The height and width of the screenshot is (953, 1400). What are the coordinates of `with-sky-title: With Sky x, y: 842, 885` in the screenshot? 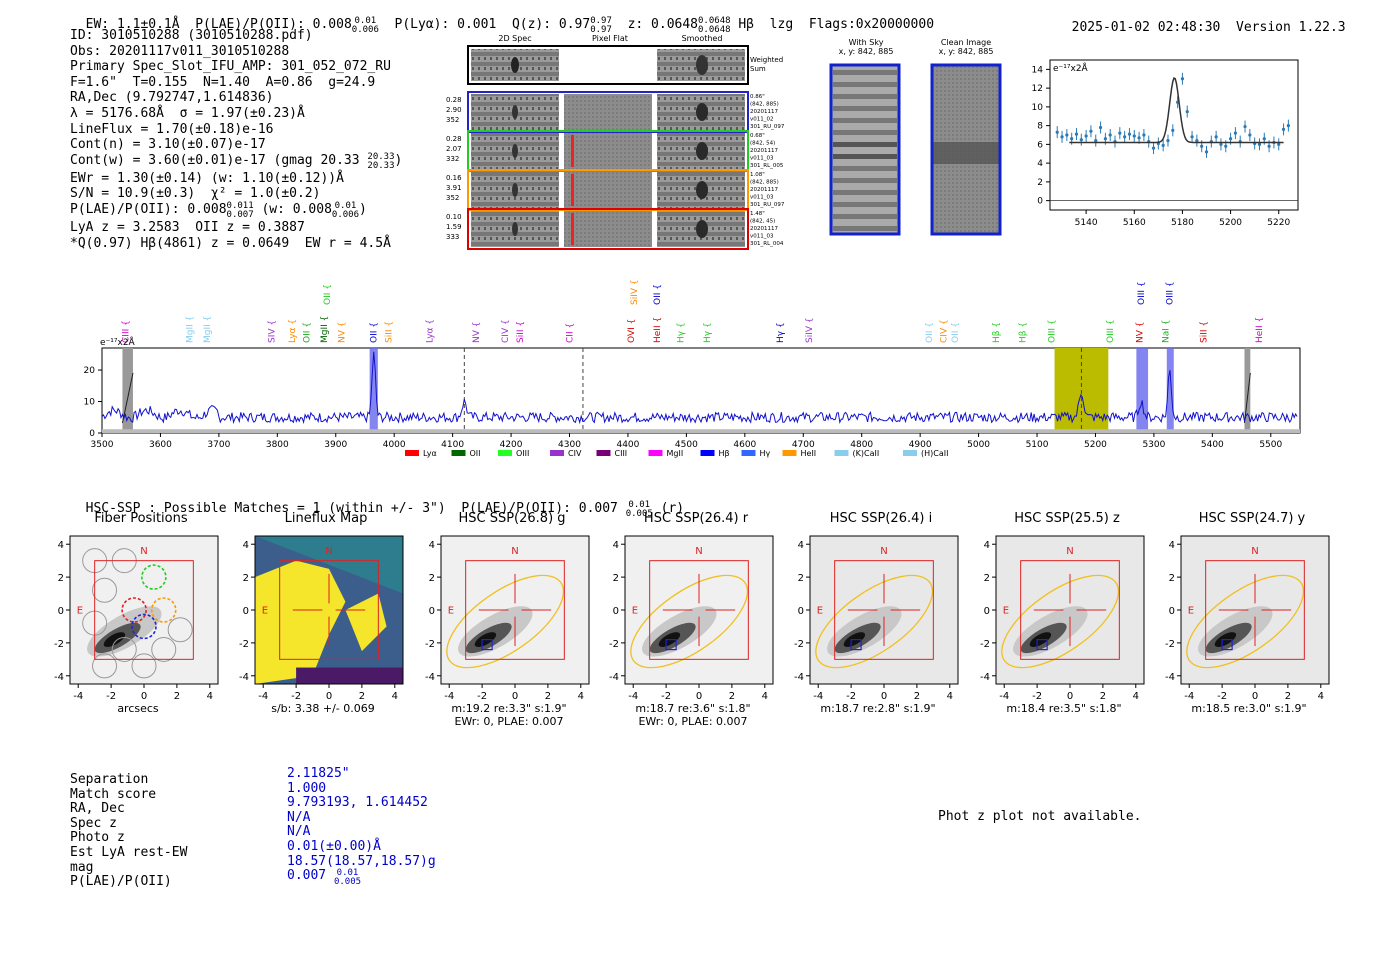 It's located at (866, 47).